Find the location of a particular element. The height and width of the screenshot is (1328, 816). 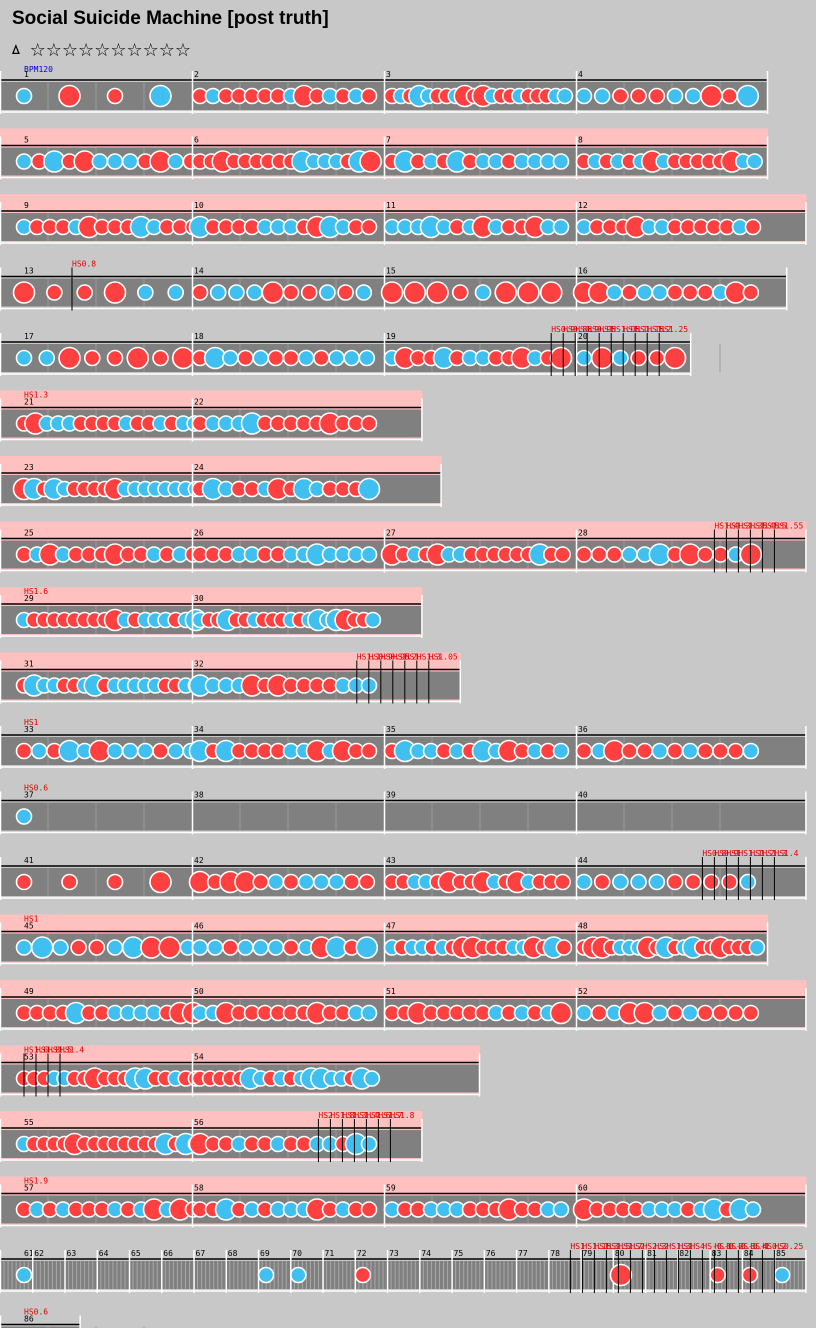

measure-number: 84 is located at coordinates (749, 1253).